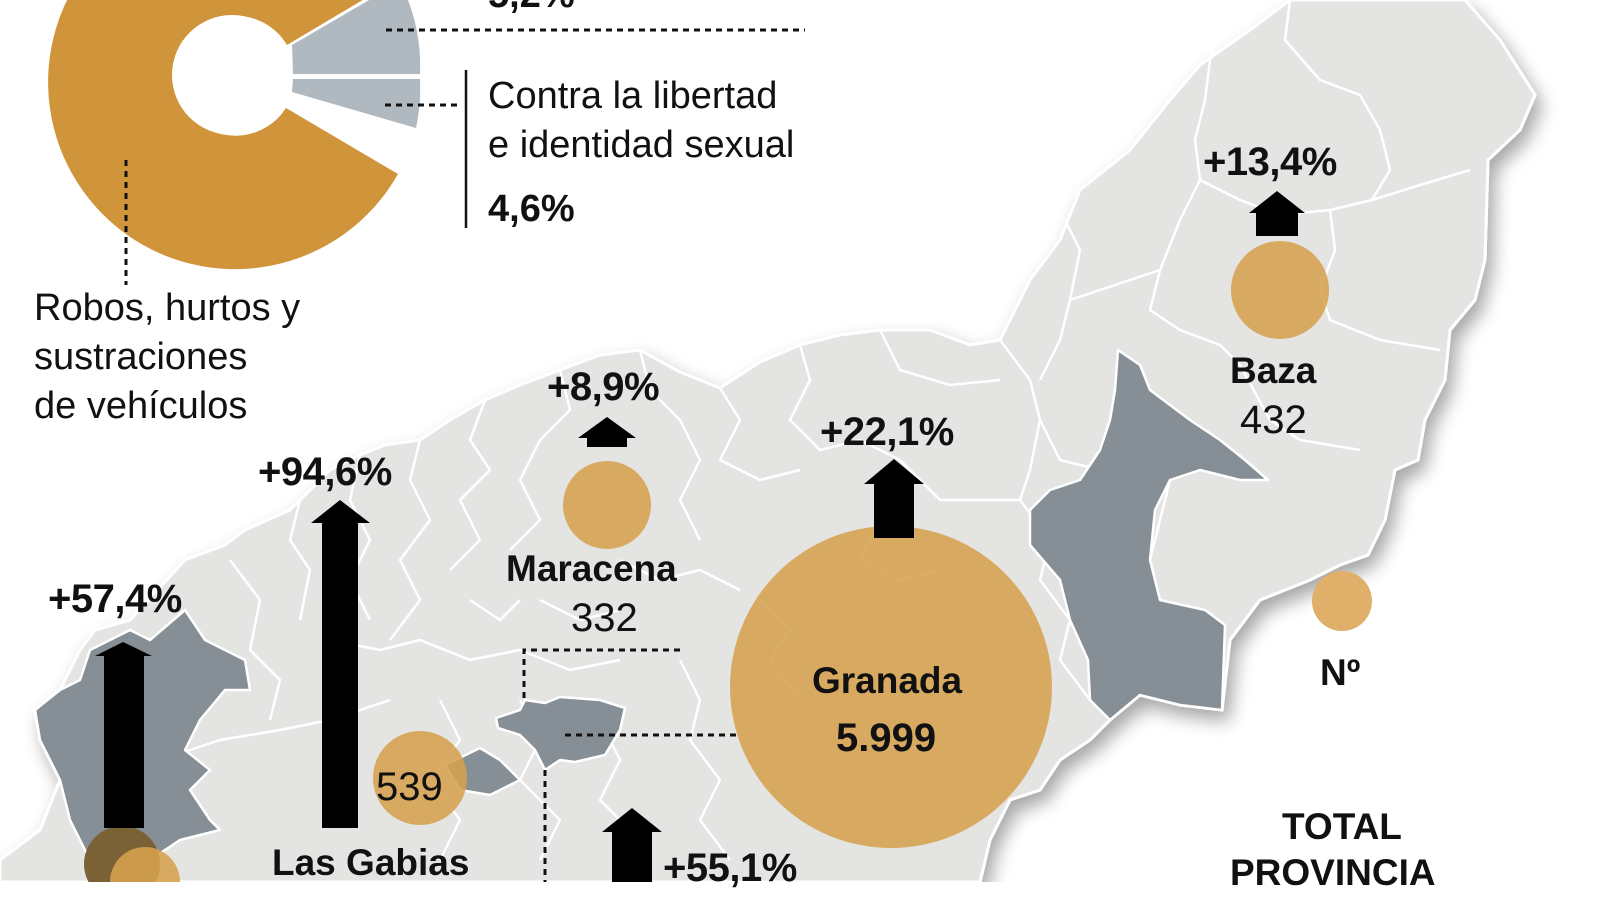 The image size is (1600, 900). Describe the element at coordinates (1333, 872) in the screenshot. I see `total-label-line2: PROVINCIA` at that location.